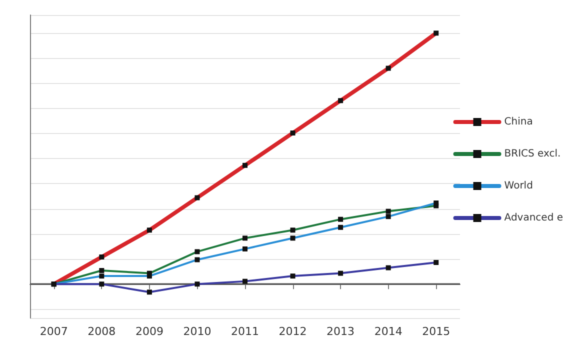 This screenshot has height=340, width=568. Describe the element at coordinates (436, 331) in the screenshot. I see `x-tick-label: 2015` at that location.